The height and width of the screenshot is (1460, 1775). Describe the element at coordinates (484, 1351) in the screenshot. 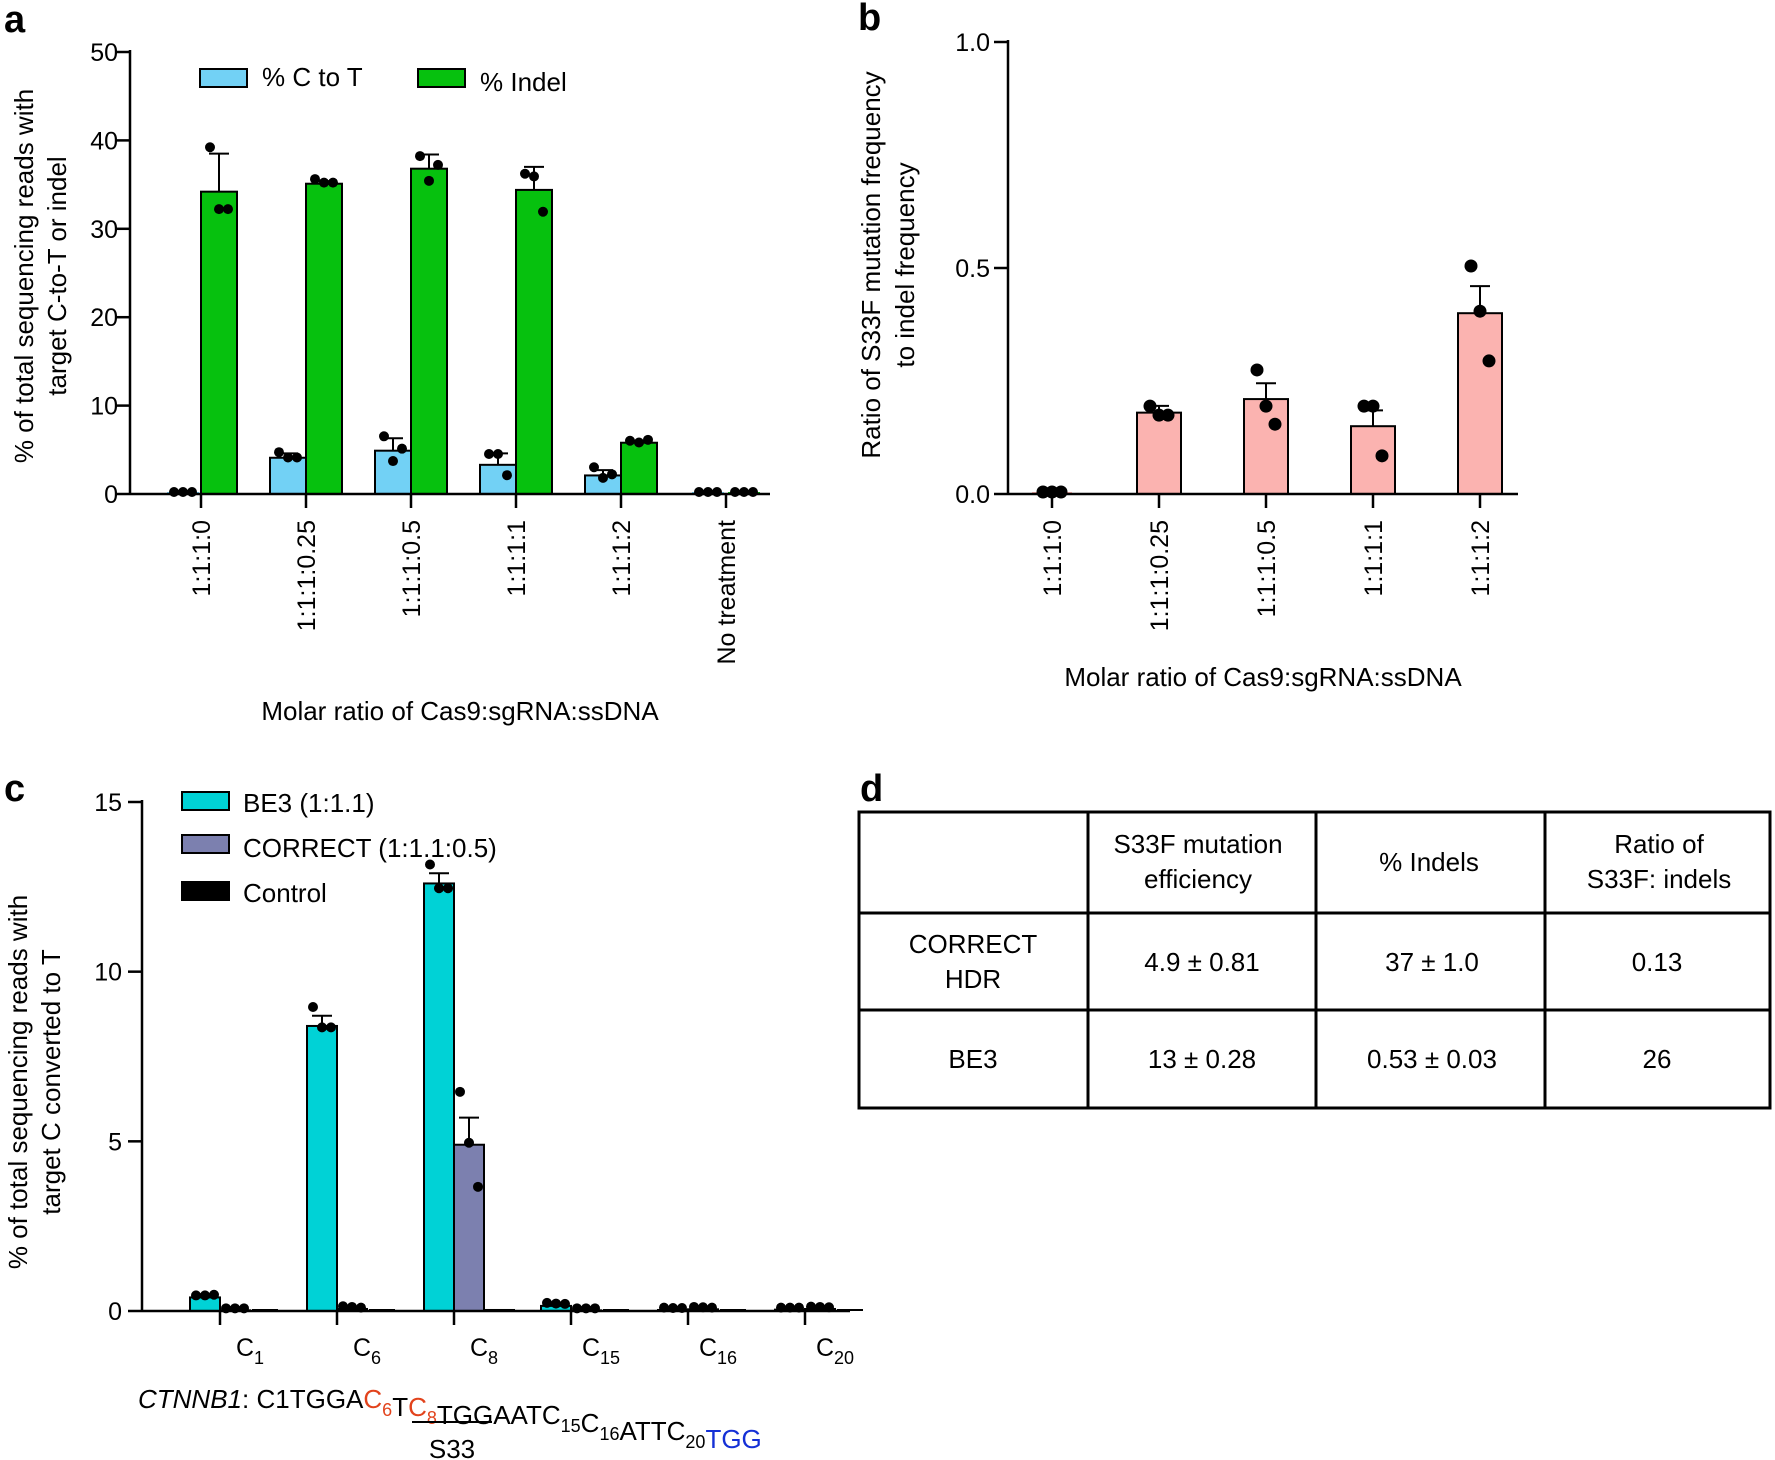

I see `x-tick-label: C8` at that location.